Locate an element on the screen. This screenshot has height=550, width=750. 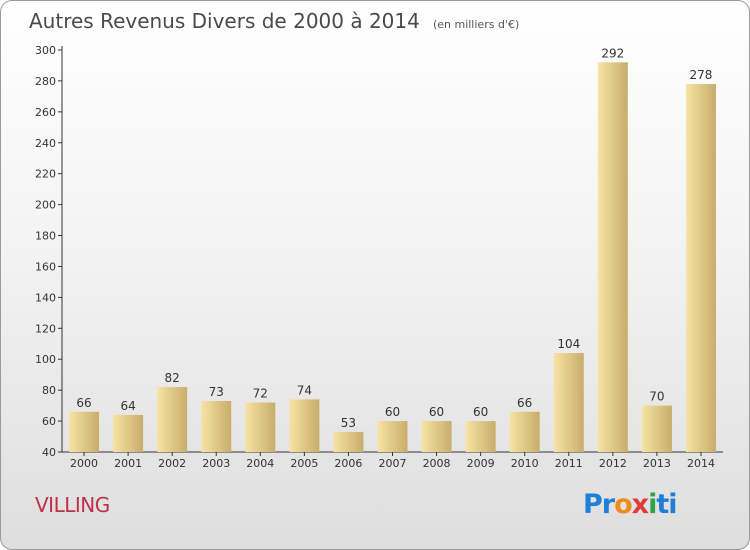
x-tick-label: 2009 is located at coordinates (481, 463).